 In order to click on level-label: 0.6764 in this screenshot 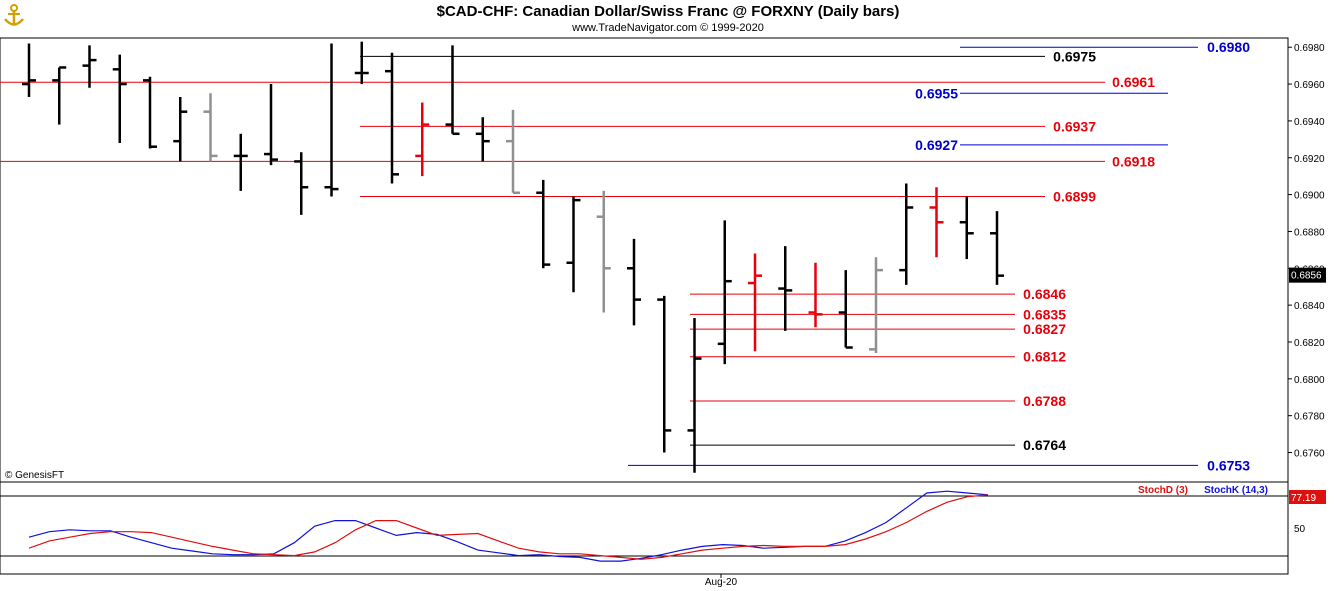, I will do `click(1044, 445)`.